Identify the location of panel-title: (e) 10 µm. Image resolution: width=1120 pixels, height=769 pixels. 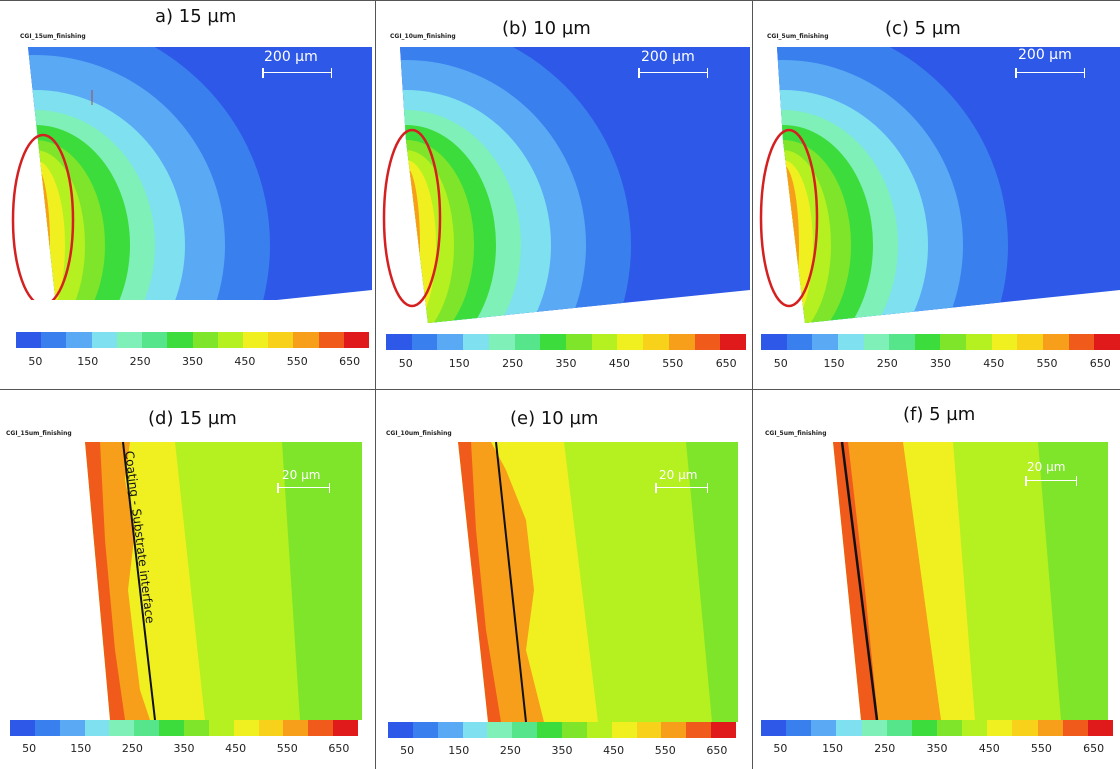
(554, 418).